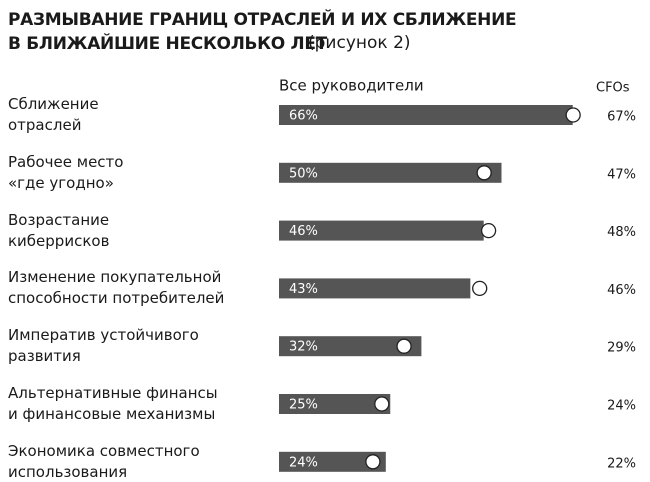  Describe the element at coordinates (621, 174) in the screenshot. I see `value-label: 47%` at that location.